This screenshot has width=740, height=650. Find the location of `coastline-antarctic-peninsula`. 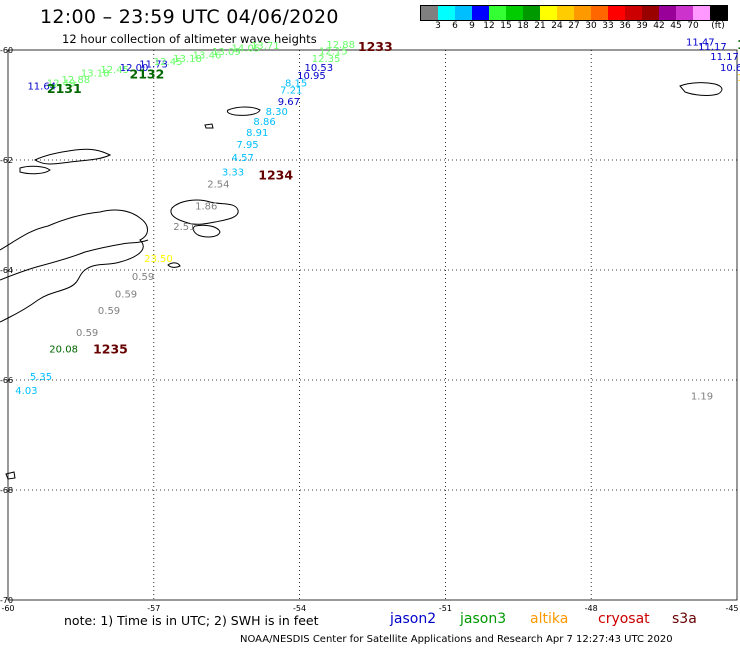

coastline-antarctic-peninsula is located at coordinates (74, 266).